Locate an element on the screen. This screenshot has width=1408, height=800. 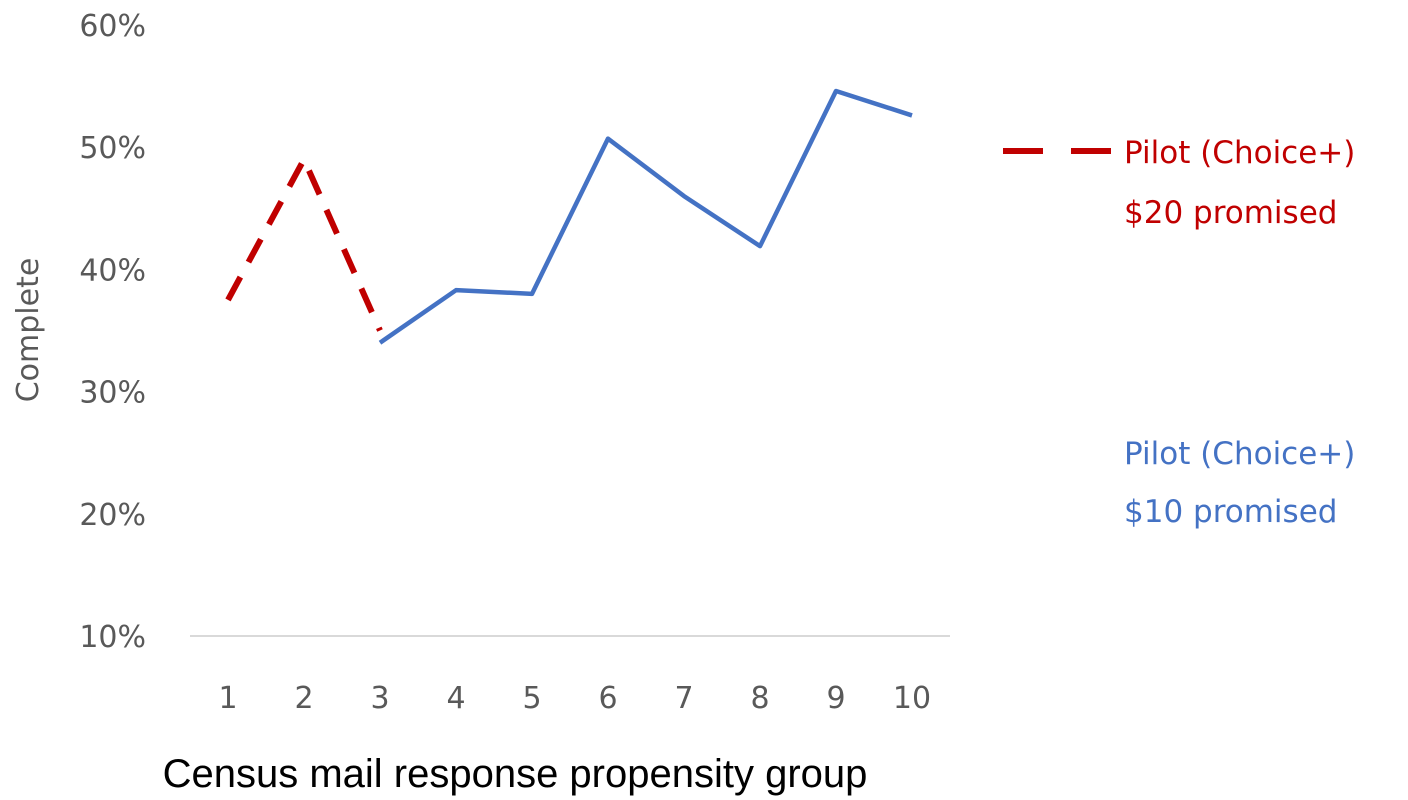
x-tick-label: 3 is located at coordinates (379, 698).